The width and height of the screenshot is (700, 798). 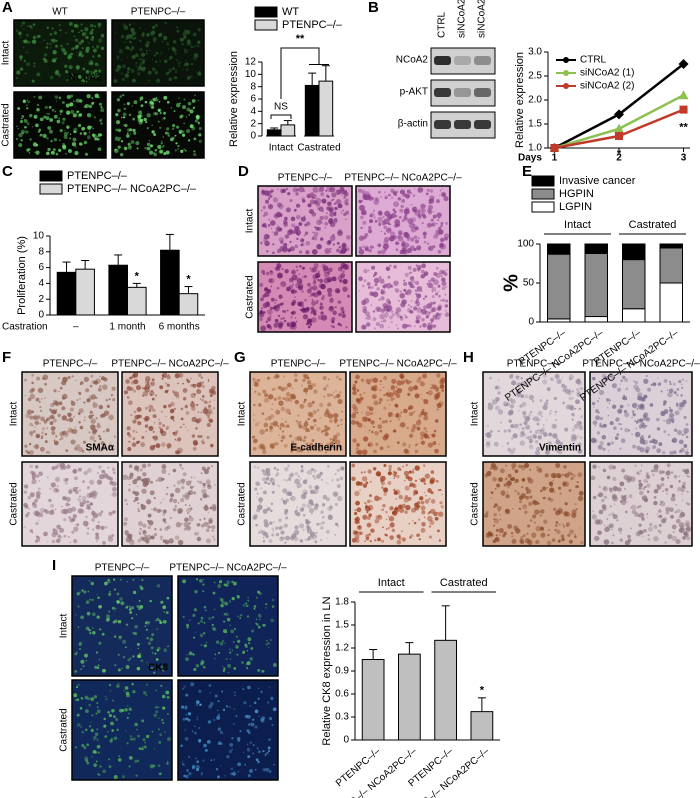 I want to click on row-label: Intact, so click(x=6, y=53).